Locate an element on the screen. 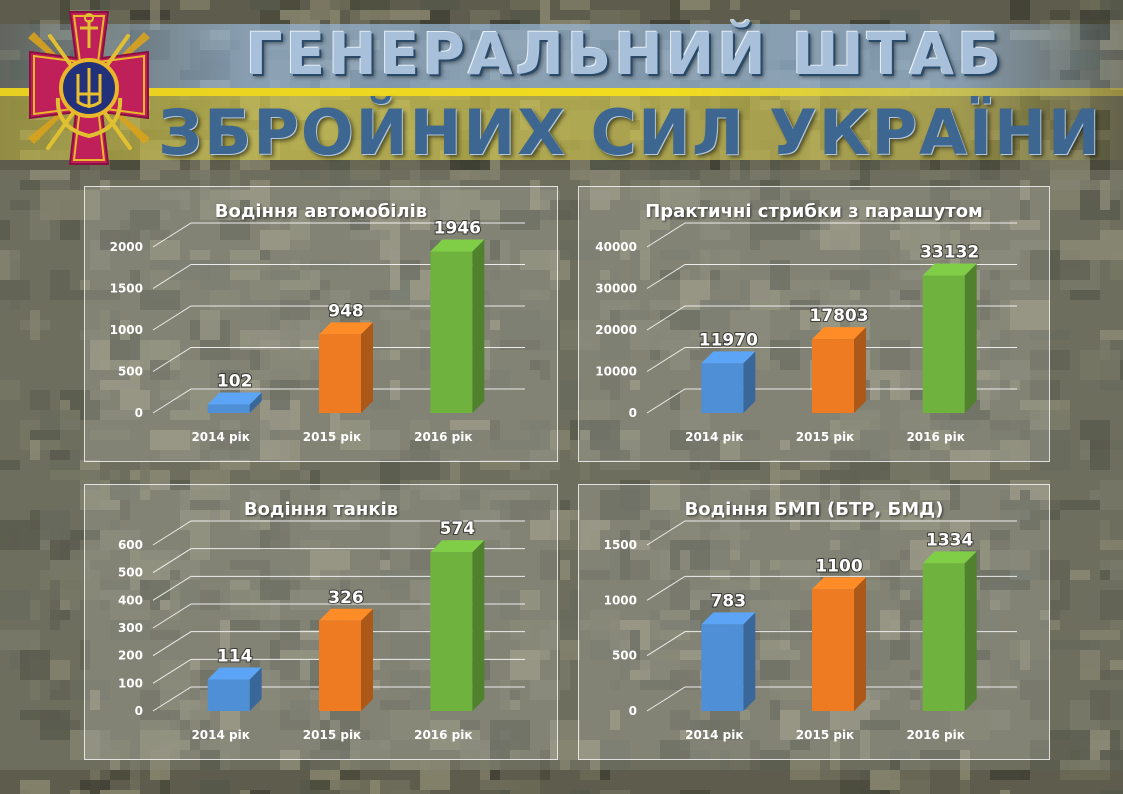  y-tick-label: 100 is located at coordinates (130, 683).